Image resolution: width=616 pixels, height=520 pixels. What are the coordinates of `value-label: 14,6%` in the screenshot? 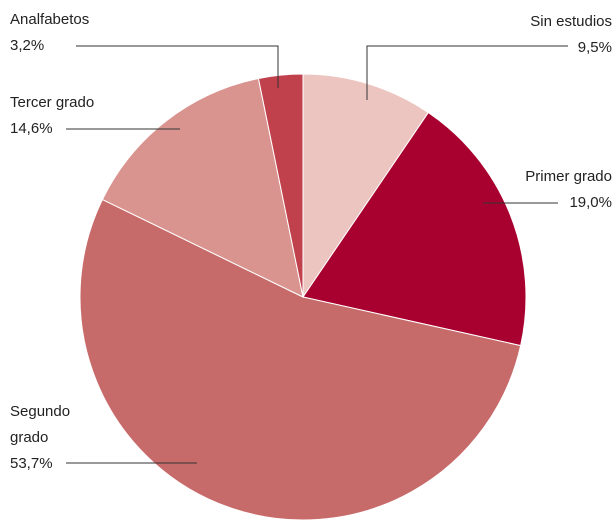 It's located at (31, 128).